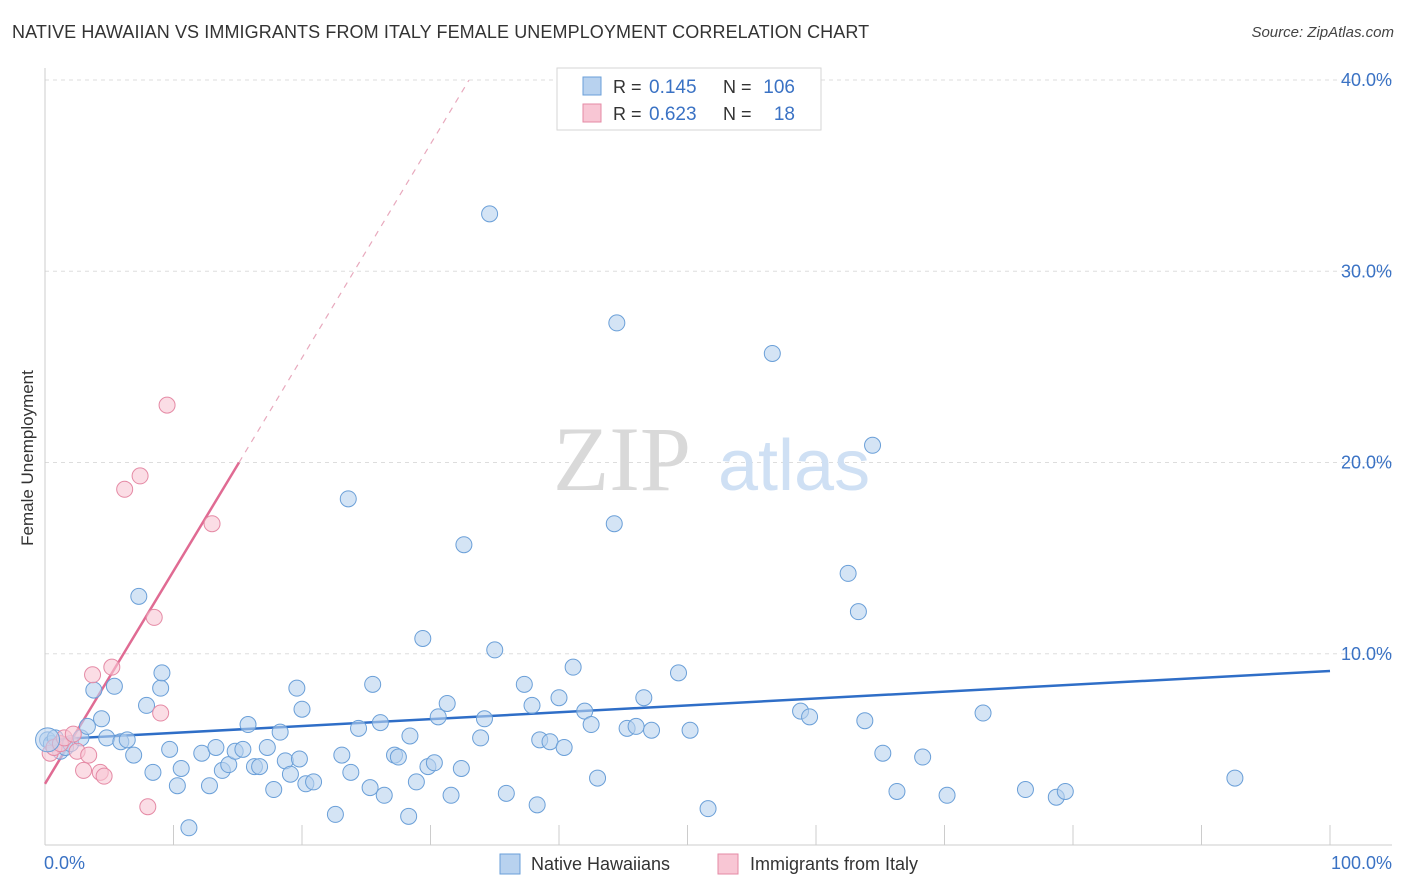 The height and width of the screenshot is (892, 1406). I want to click on trendline-immigrants-from-italy-extension, so click(354, 271).